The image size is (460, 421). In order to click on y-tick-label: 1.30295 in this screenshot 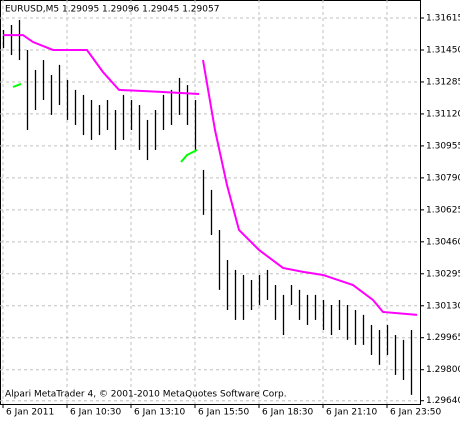, I will do `click(443, 274)`.